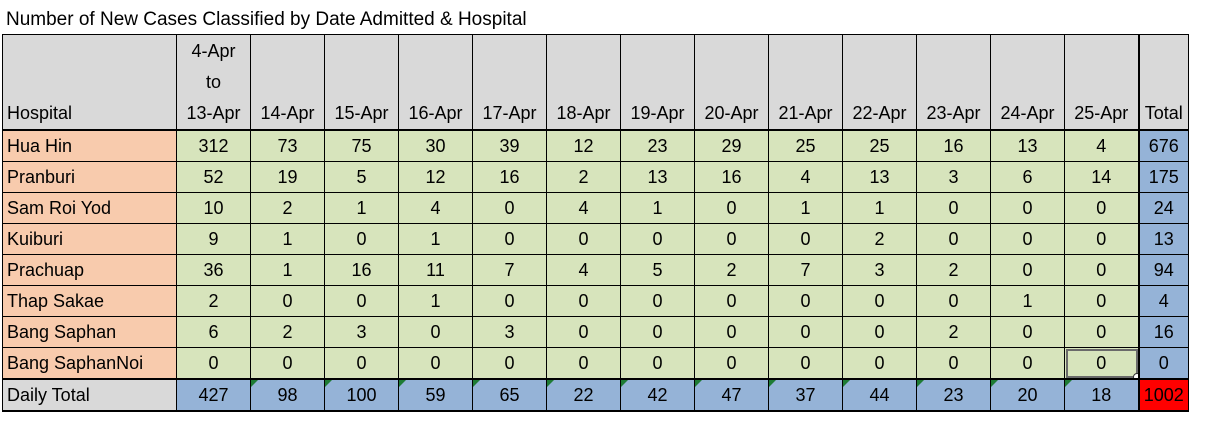 This screenshot has width=1215, height=430. What do you see at coordinates (879, 82) in the screenshot?
I see `header-date: 22-Apr` at bounding box center [879, 82].